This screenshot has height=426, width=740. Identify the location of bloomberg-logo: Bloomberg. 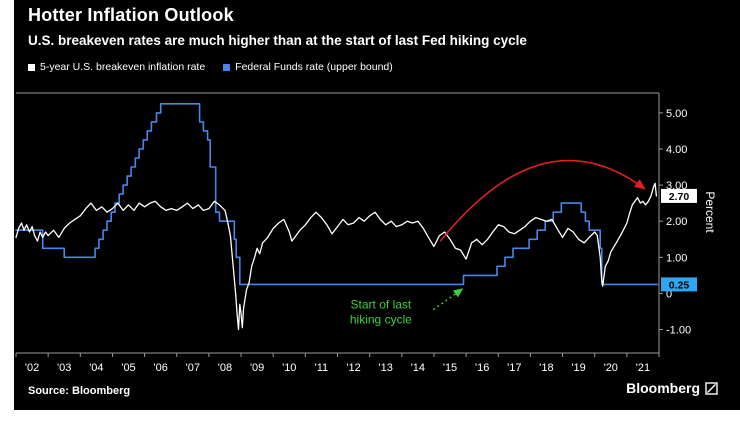
(676, 388).